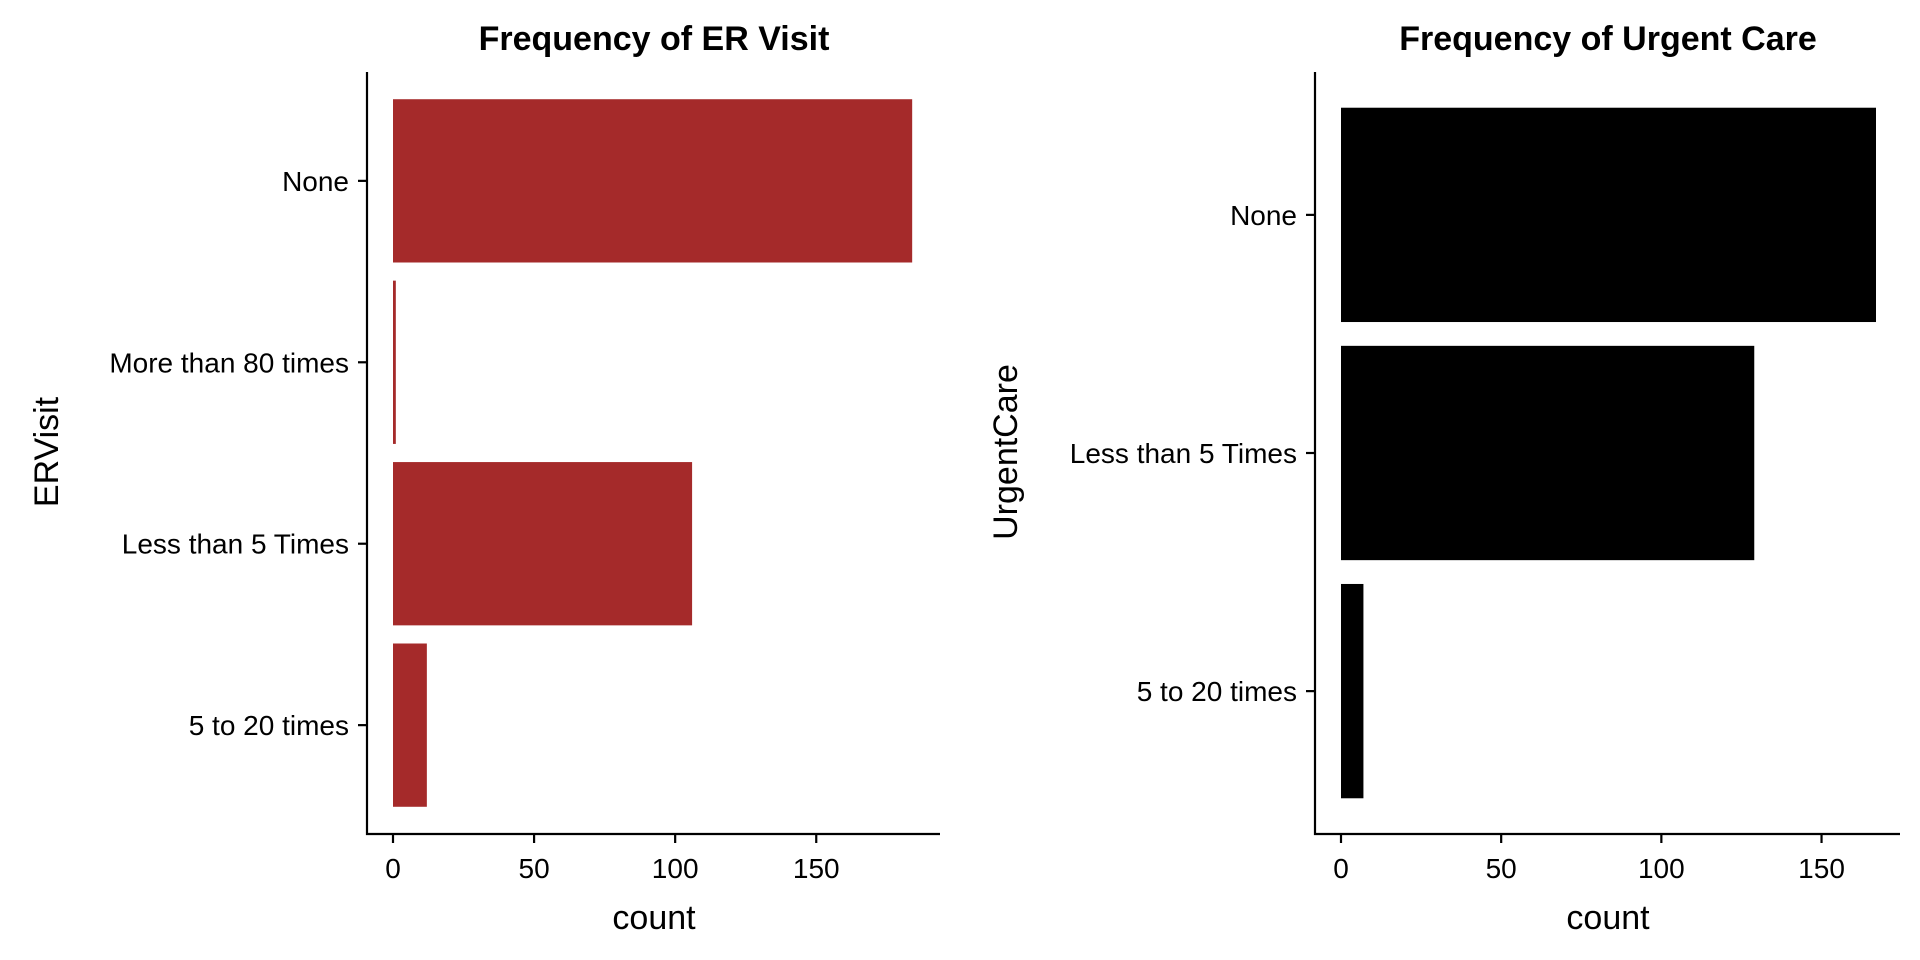 The width and height of the screenshot is (1920, 960). Describe the element at coordinates (47, 451) in the screenshot. I see `er-visit-ylabel: ERVisit` at that location.